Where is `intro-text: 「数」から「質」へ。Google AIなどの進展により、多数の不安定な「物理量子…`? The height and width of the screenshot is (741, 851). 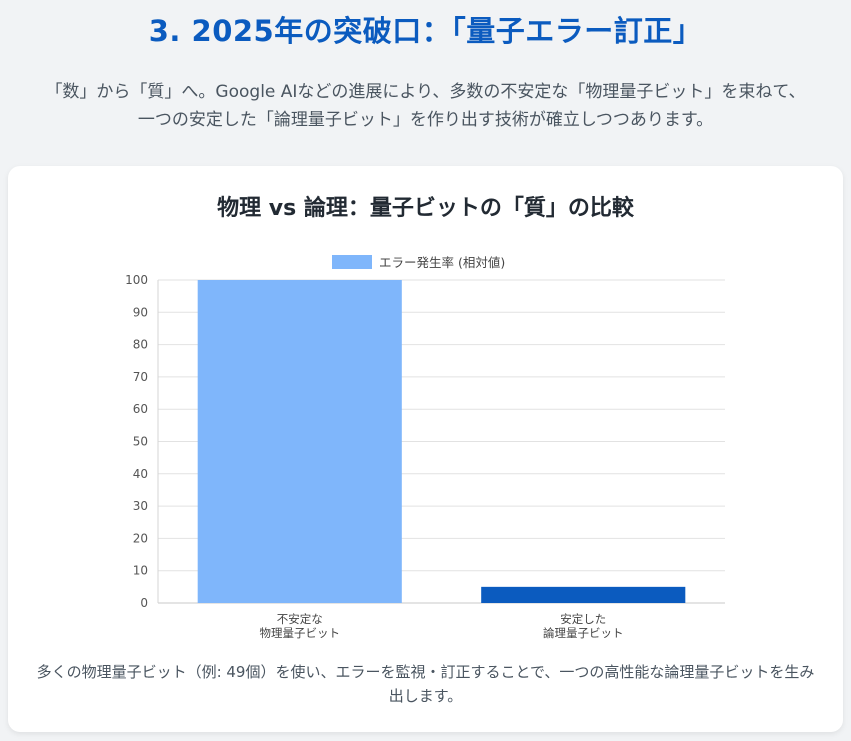
intro-text: 「数」から「質」へ。Google AIなどの進展により、多数の不安定な「物理量子… is located at coordinates (425, 106).